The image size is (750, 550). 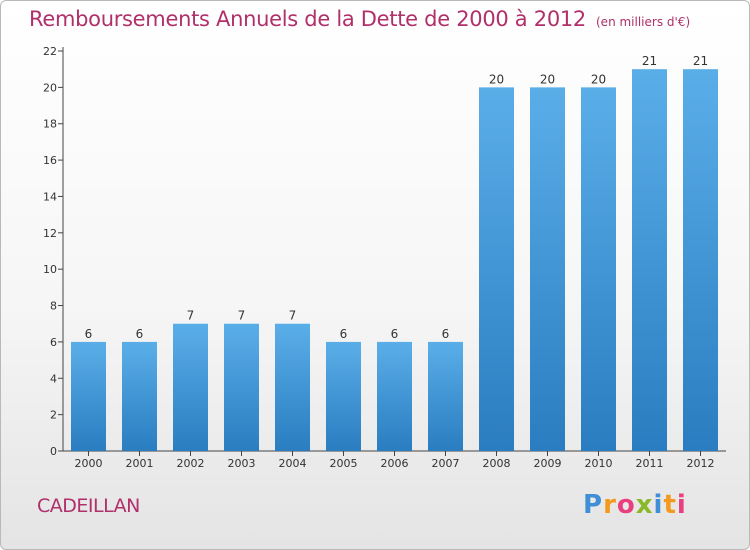 I want to click on logo-letter: x, so click(x=644, y=505).